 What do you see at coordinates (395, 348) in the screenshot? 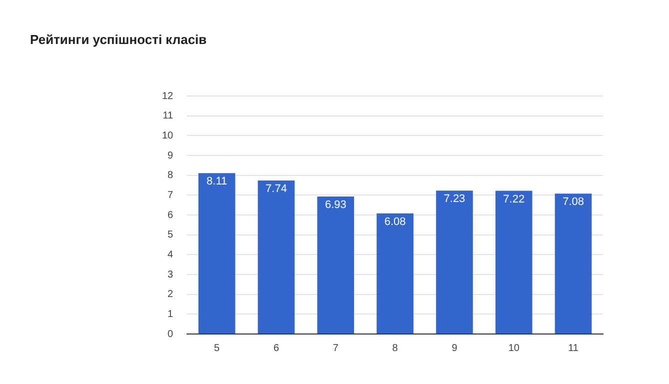
I see `x-tick-label: 8` at bounding box center [395, 348].